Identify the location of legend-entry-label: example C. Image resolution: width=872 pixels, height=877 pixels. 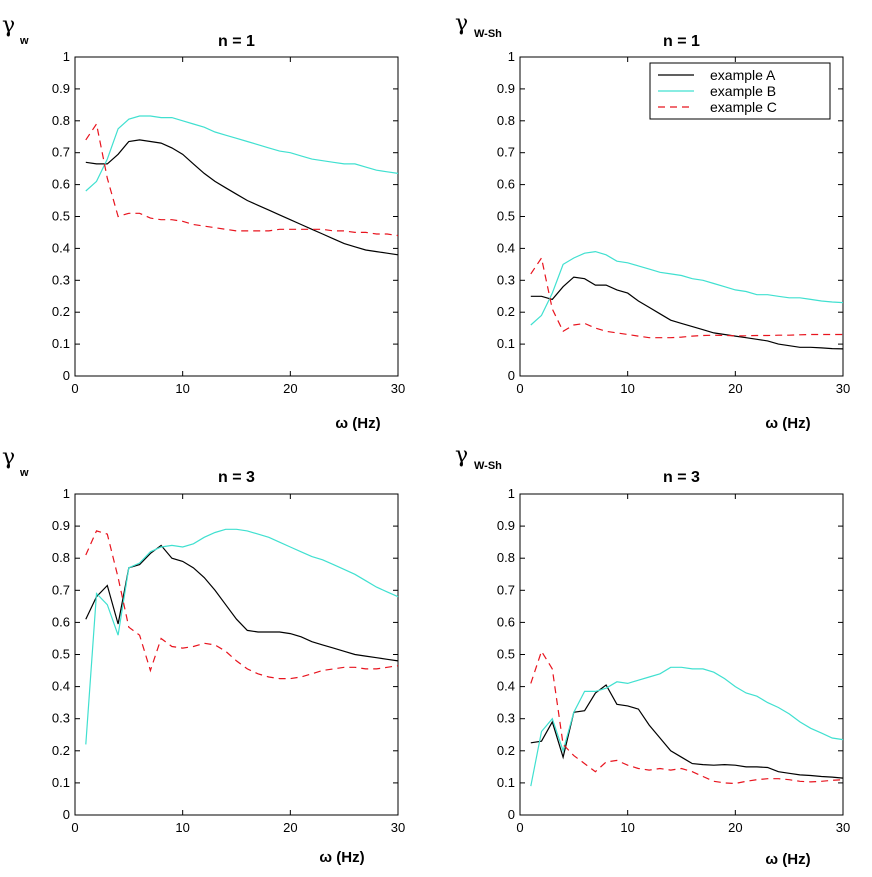
(743, 107).